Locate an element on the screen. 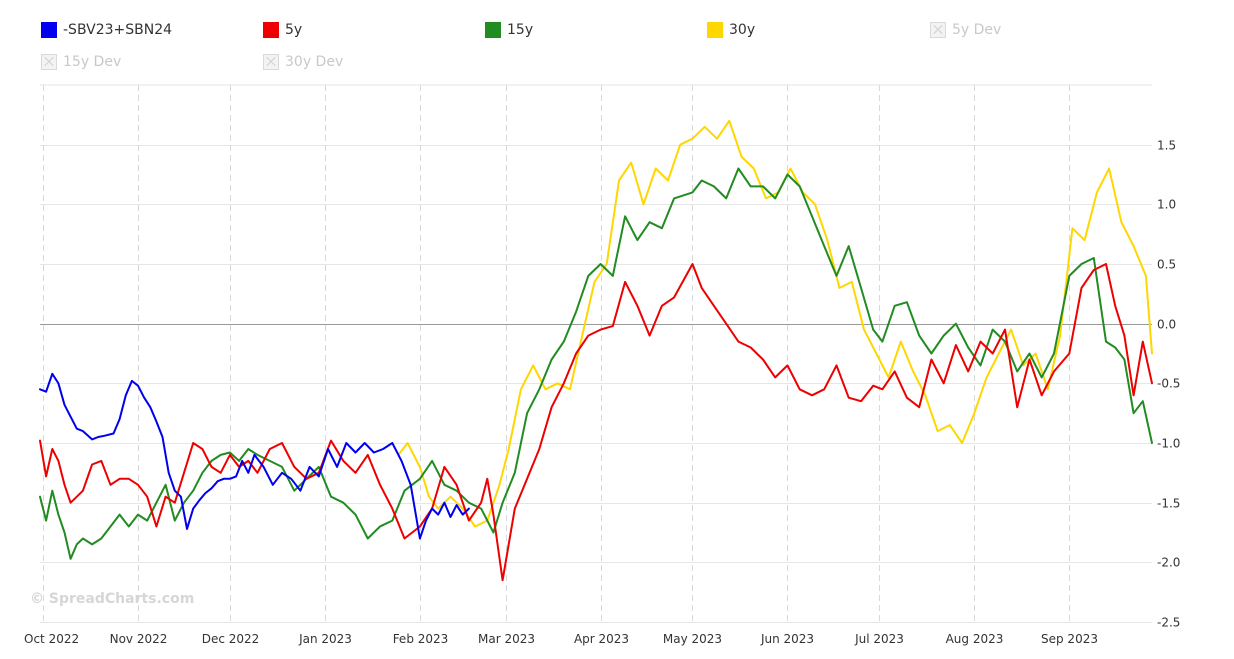 The width and height of the screenshot is (1234, 659). y-tick-label: -1.0 is located at coordinates (1168, 444).